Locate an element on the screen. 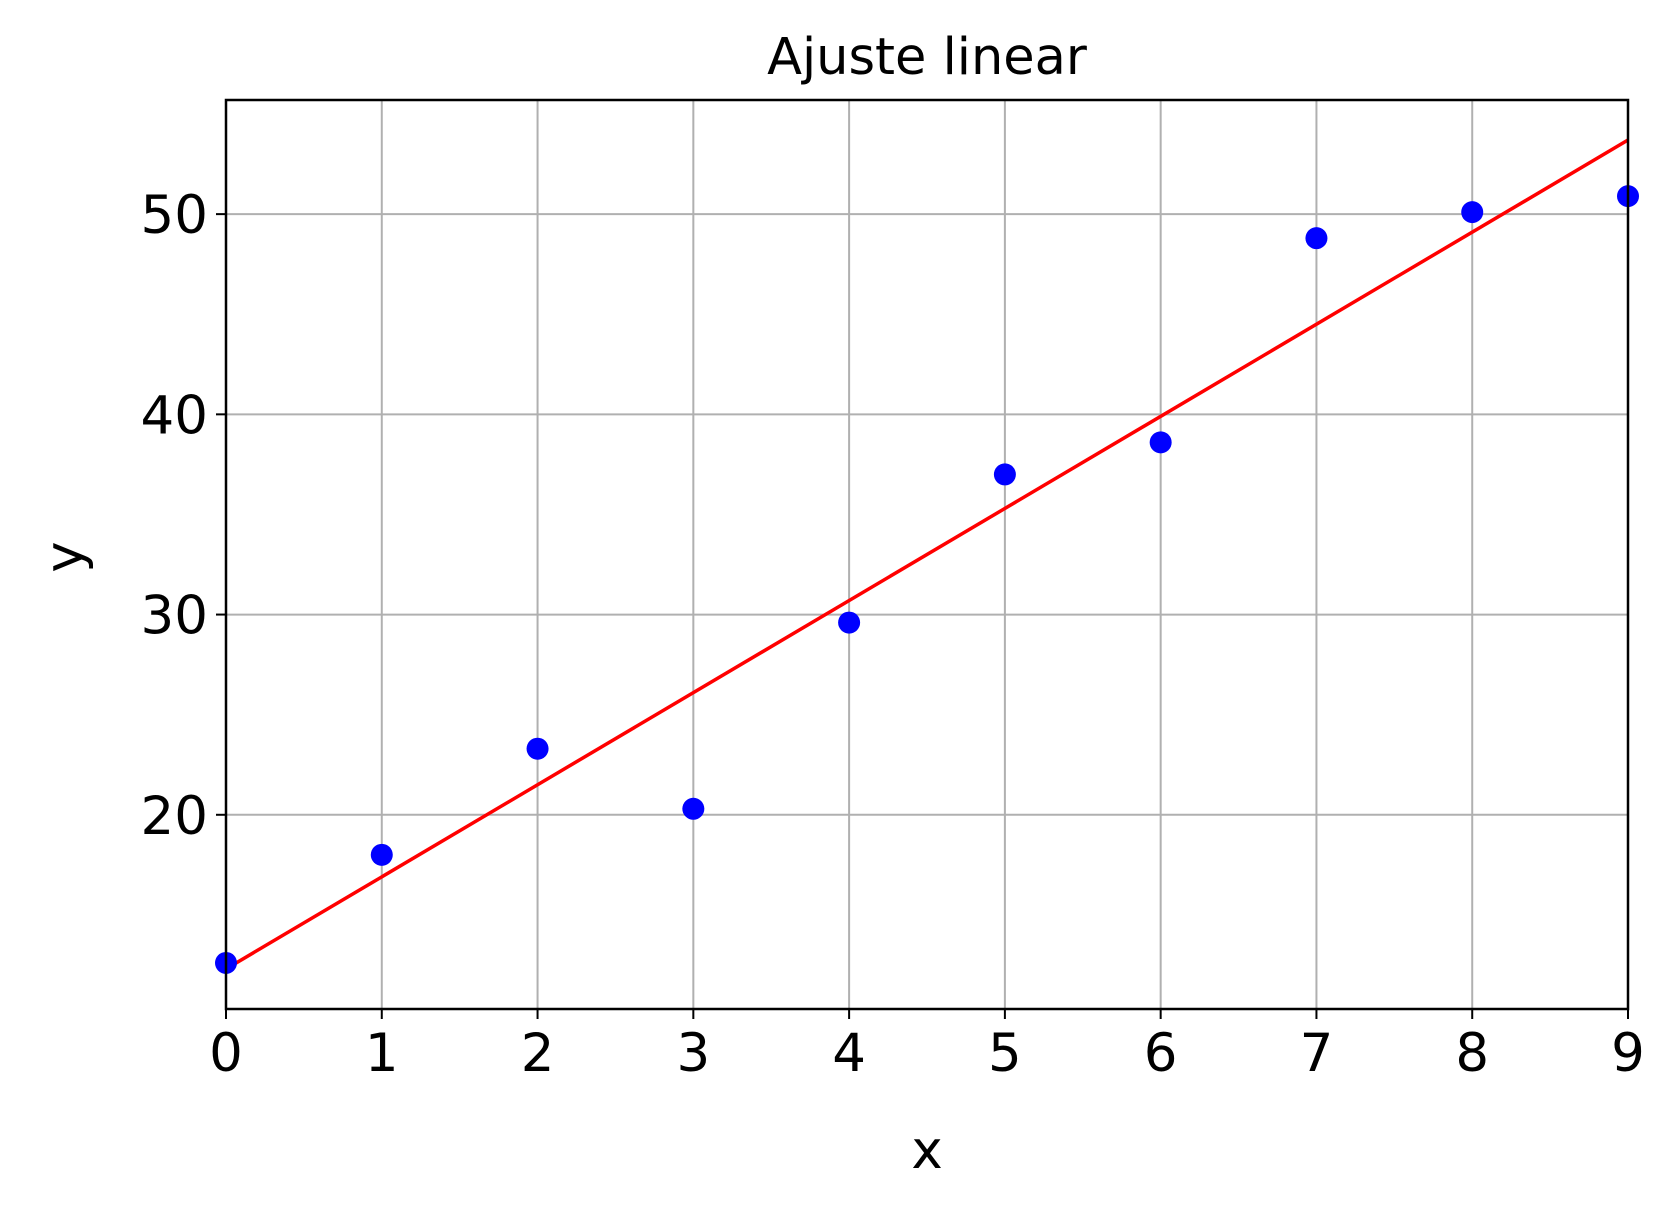  x-tick-label: 3 is located at coordinates (693, 1053).